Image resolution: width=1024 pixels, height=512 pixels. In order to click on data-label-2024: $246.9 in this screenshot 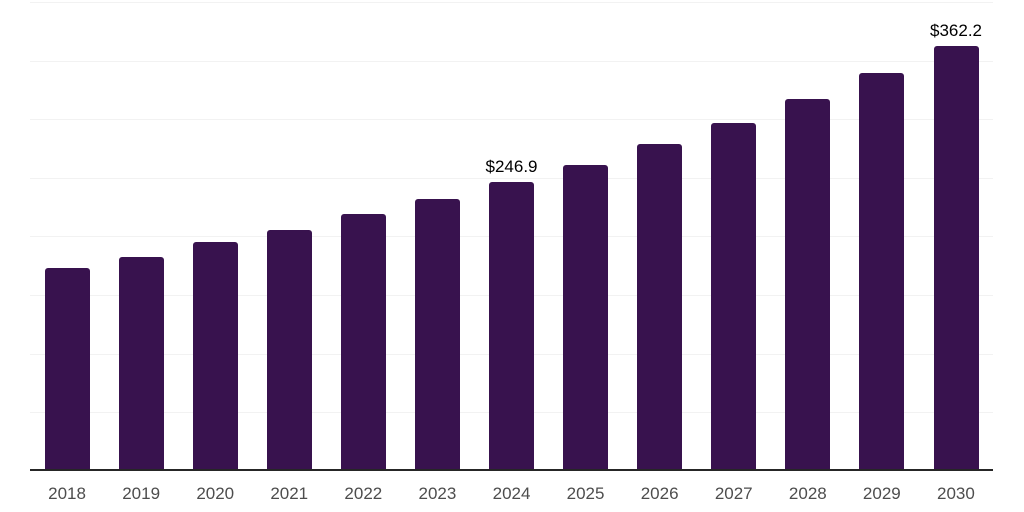, I will do `click(511, 166)`.